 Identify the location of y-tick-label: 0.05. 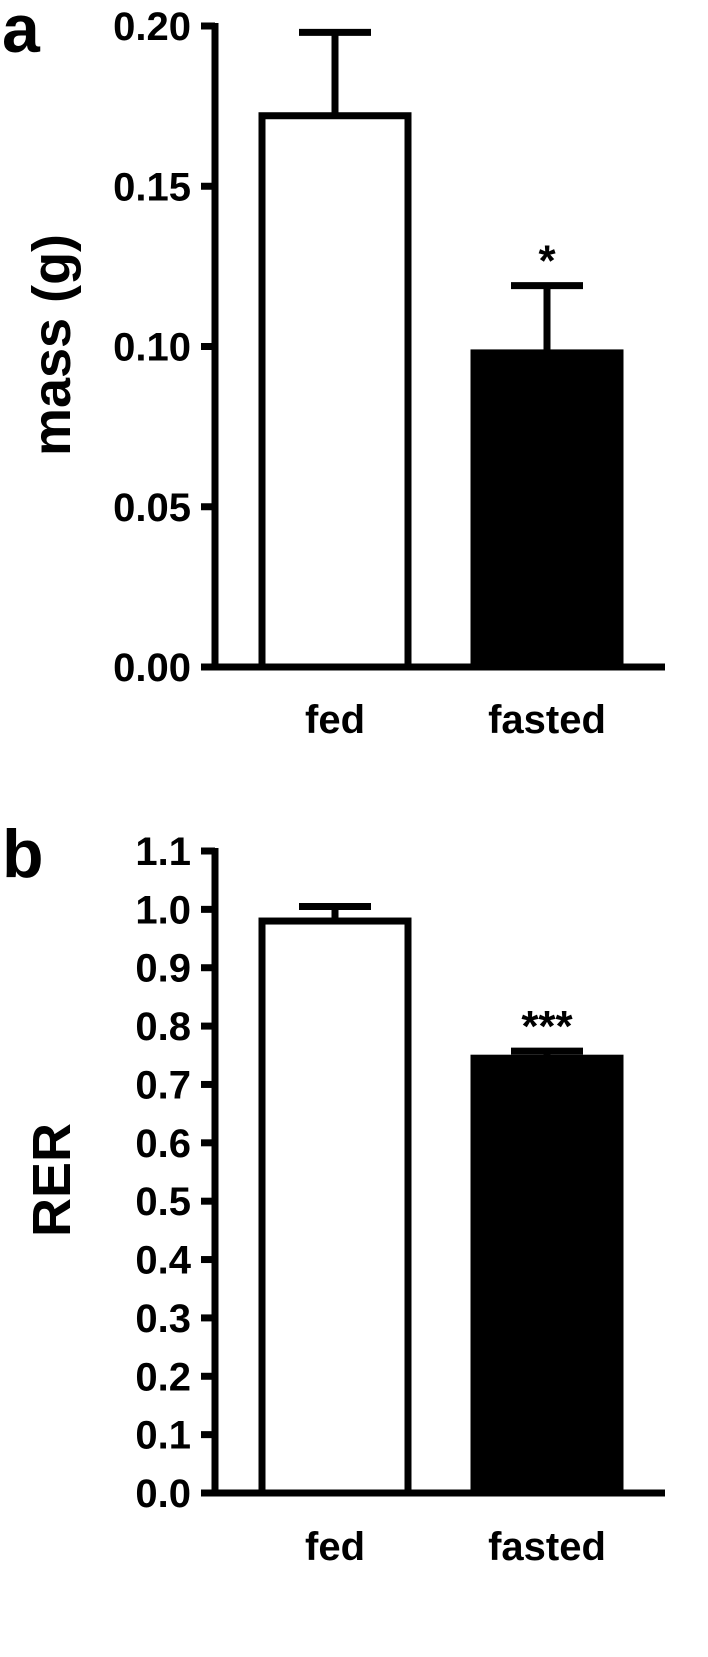
(152, 508).